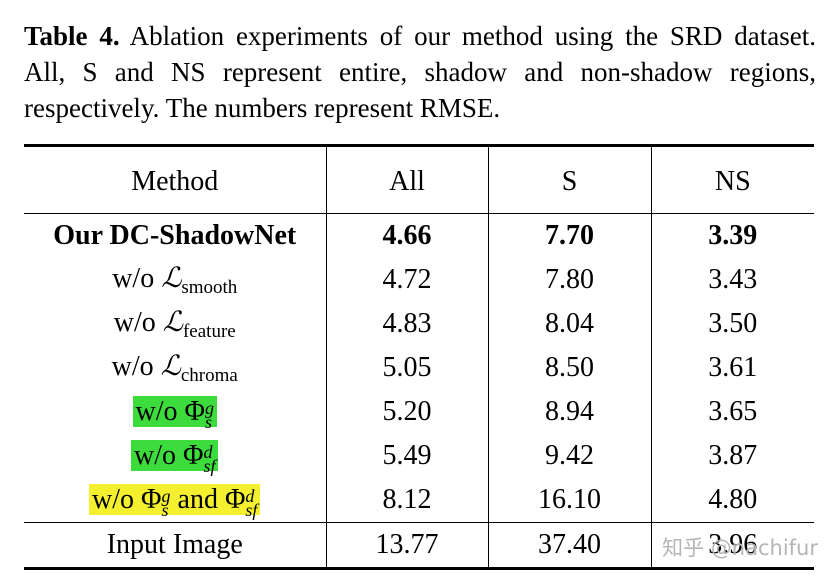 The width and height of the screenshot is (838, 578). What do you see at coordinates (732, 235) in the screenshot?
I see `row-ns: 3.39` at bounding box center [732, 235].